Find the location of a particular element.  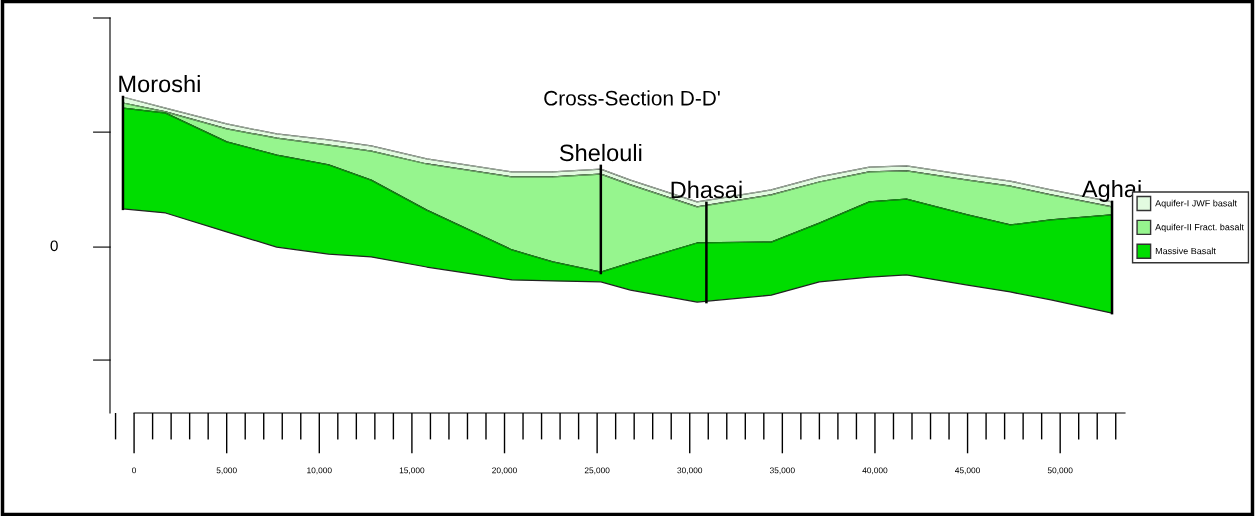

x-tick-label: 0 is located at coordinates (134, 470).